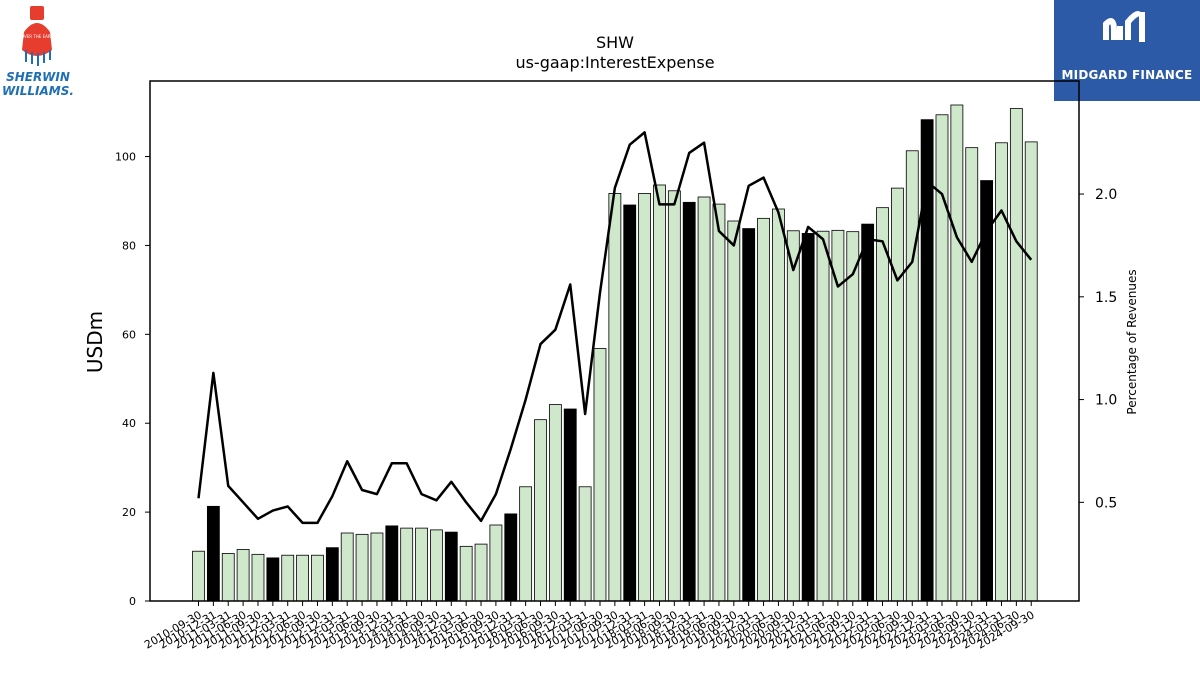  I want to click on y-tick-label: 100, so click(125, 157).